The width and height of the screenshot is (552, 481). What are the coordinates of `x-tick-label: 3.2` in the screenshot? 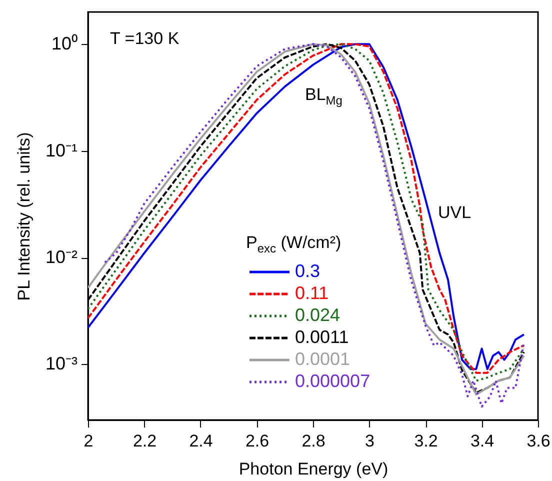 It's located at (426, 441).